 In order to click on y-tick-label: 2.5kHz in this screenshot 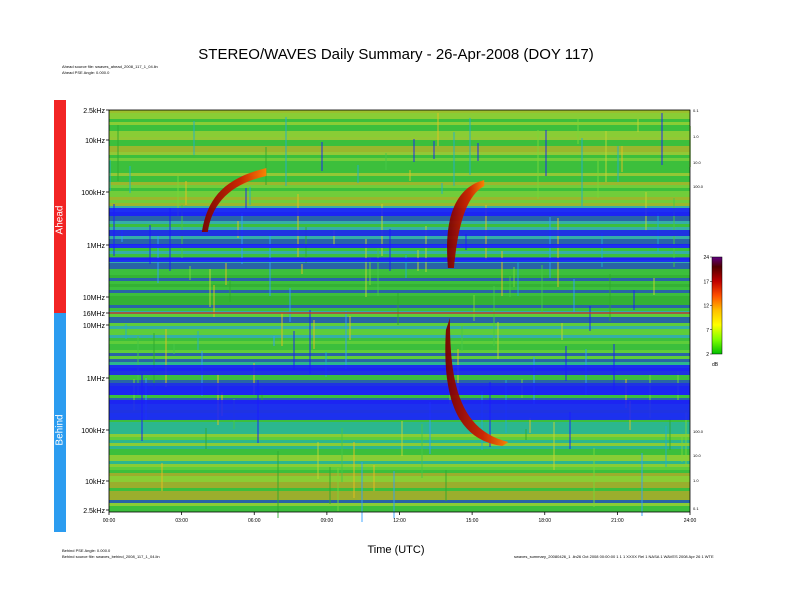, I will do `click(94, 511)`.